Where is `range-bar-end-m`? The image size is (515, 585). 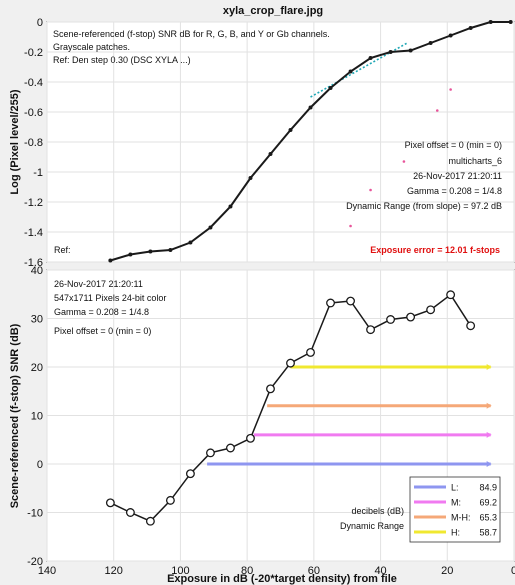
range-bar-end-m is located at coordinates (489, 434).